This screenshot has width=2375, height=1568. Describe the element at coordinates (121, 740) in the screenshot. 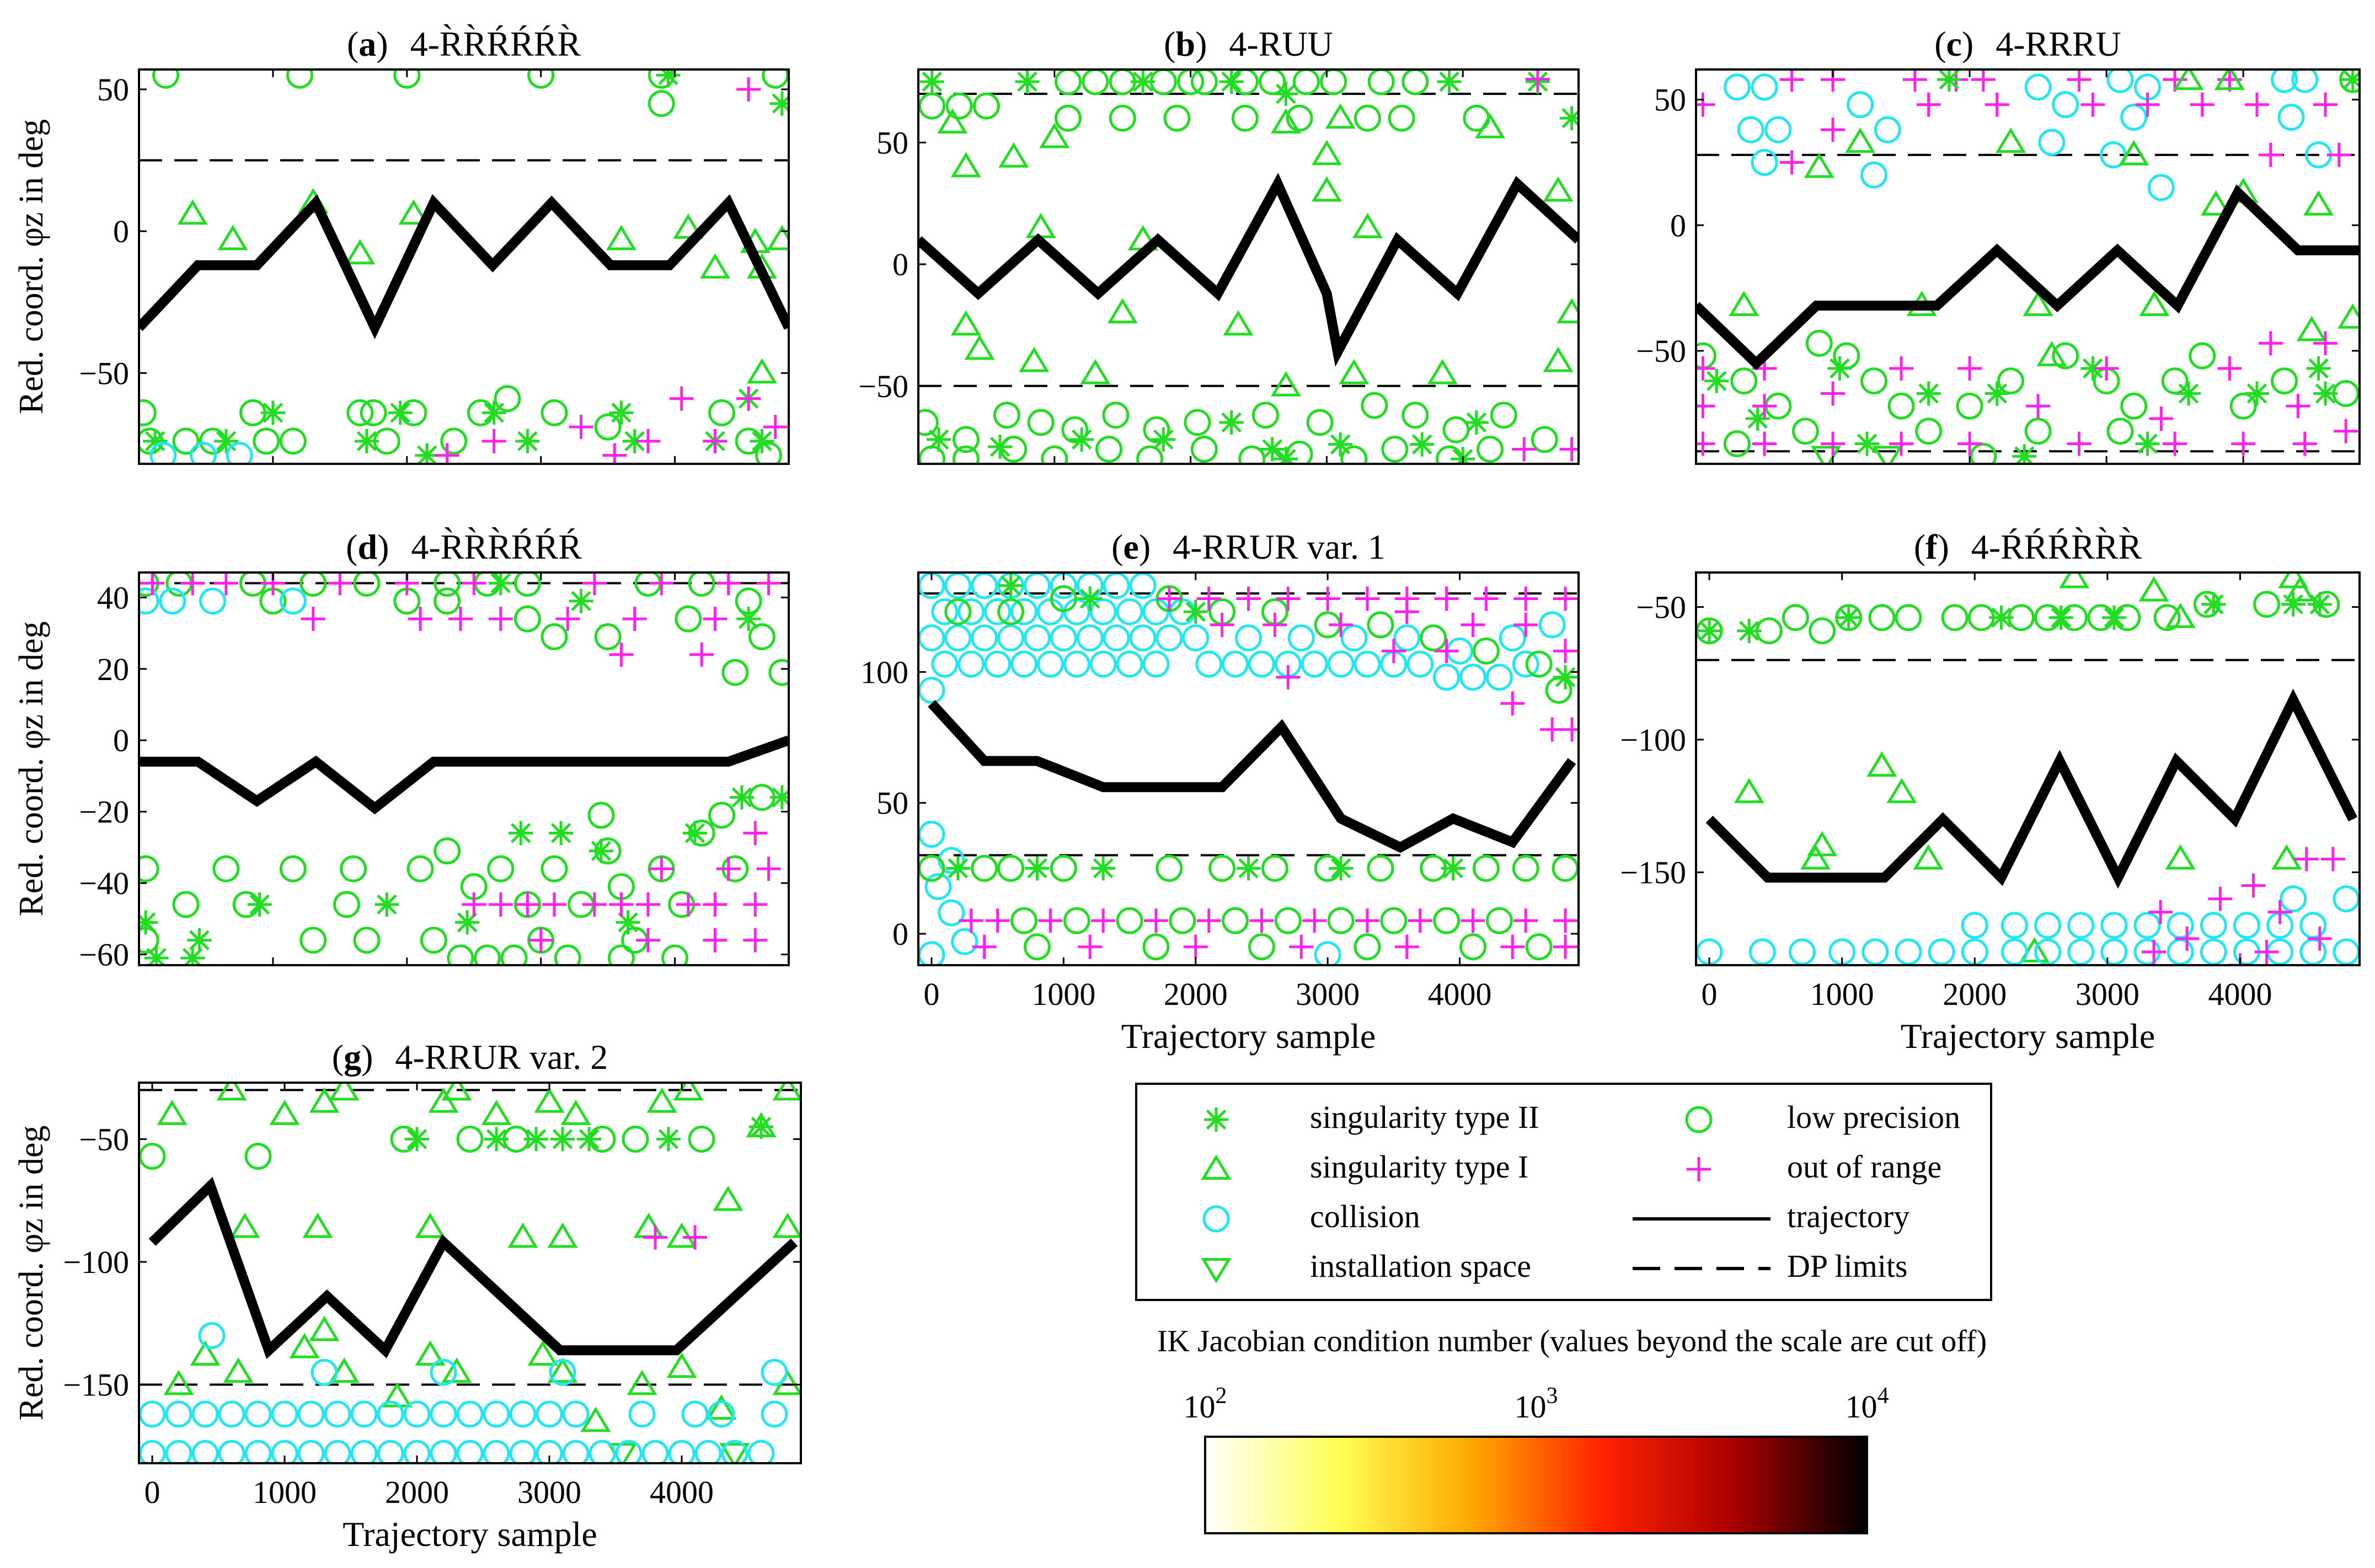

I see `ytick-label: 0` at that location.